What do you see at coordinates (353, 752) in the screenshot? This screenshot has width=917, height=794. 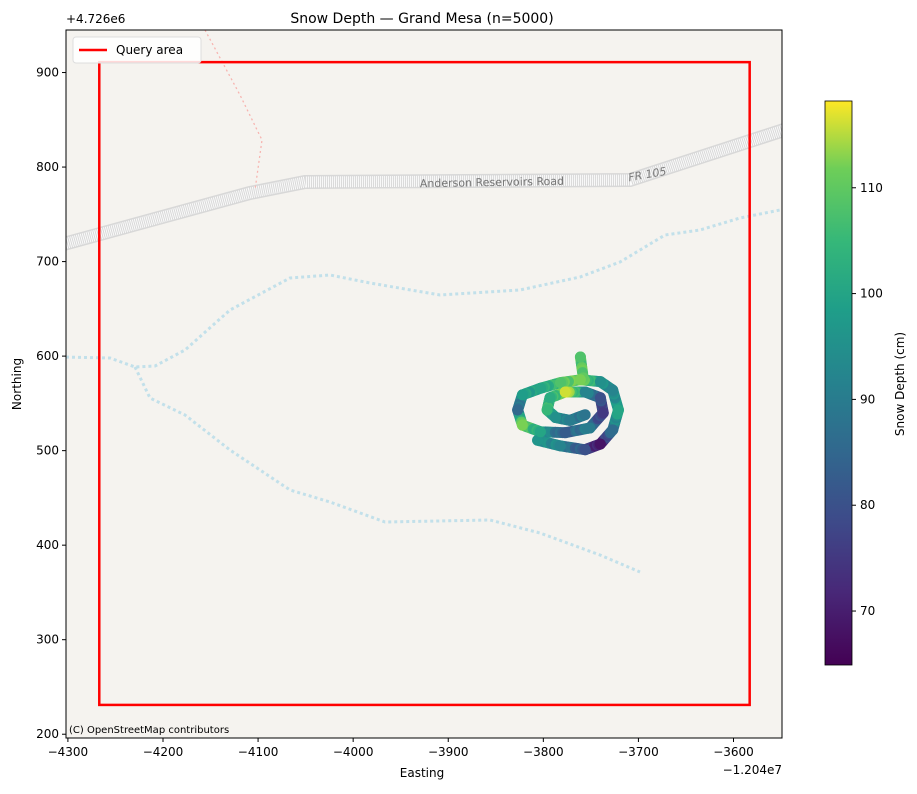 I see `x-tick-label: −4000` at bounding box center [353, 752].